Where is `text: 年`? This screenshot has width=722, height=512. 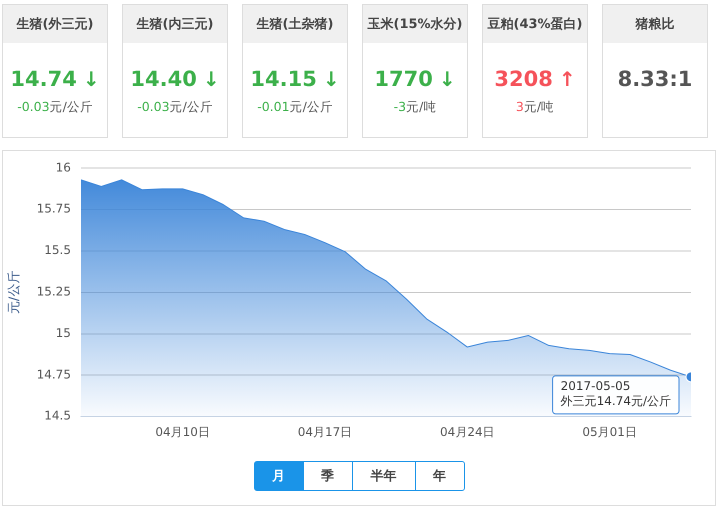
text: 年 is located at coordinates (439, 476).